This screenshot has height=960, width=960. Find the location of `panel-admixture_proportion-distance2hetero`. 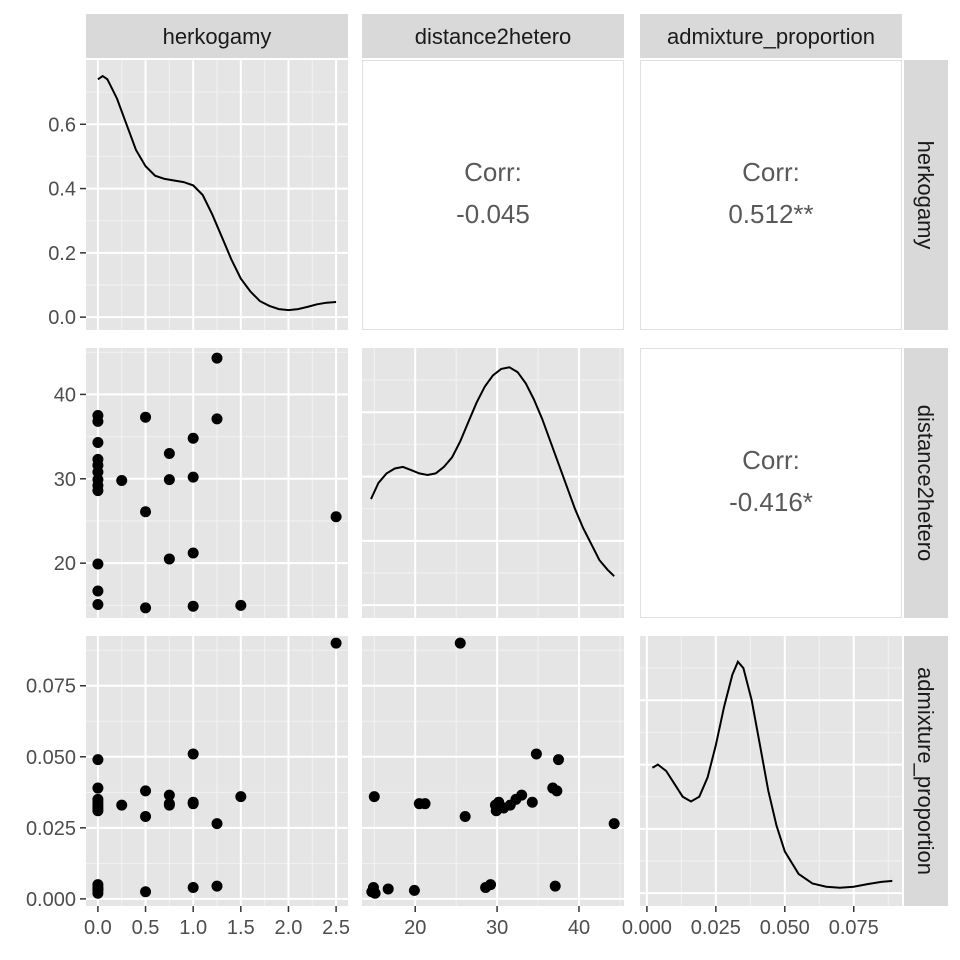

panel-admixture_proportion-distance2hetero is located at coordinates (493, 771).